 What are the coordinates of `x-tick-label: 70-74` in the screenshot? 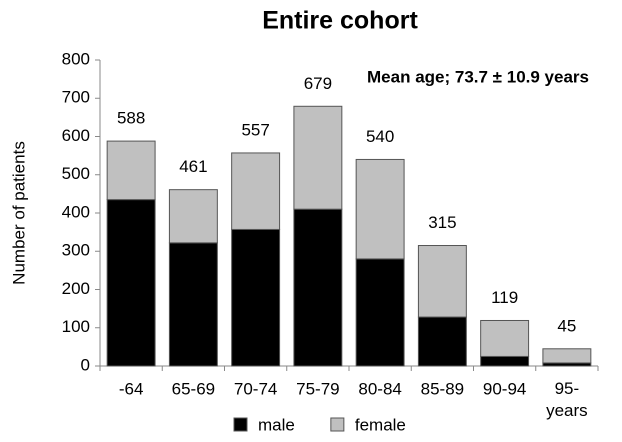 It's located at (255, 388).